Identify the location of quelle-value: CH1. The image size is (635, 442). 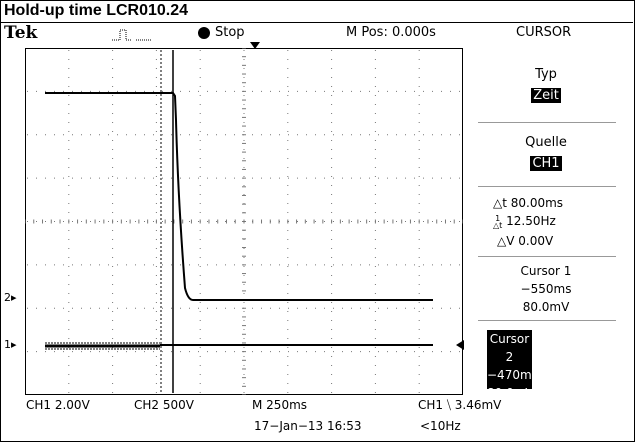
(546, 163).